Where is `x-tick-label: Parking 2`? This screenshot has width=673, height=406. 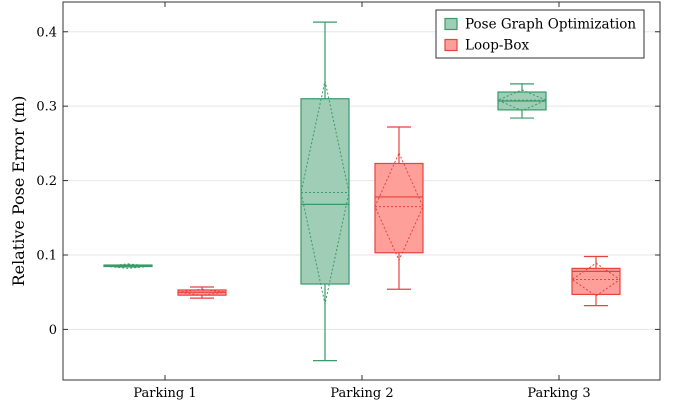 x-tick-label: Parking 2 is located at coordinates (361, 393).